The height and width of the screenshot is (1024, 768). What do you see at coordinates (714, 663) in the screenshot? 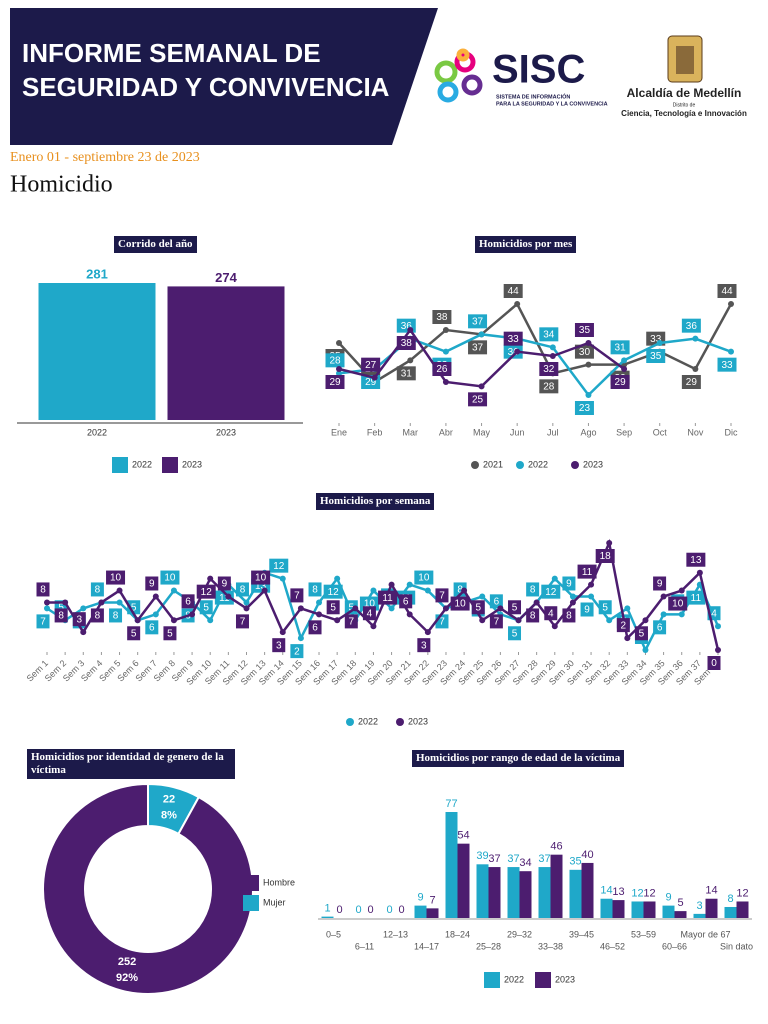
I see `value-label: 0` at bounding box center [714, 663].